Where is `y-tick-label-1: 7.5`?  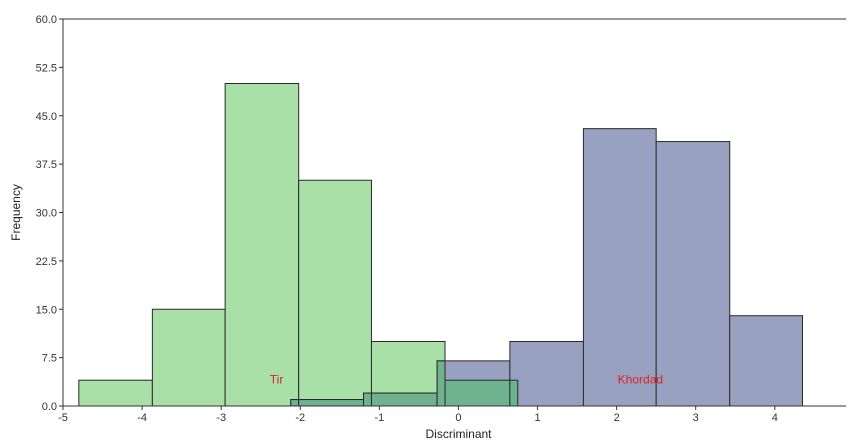
y-tick-label-1: 7.5 is located at coordinates (49, 359).